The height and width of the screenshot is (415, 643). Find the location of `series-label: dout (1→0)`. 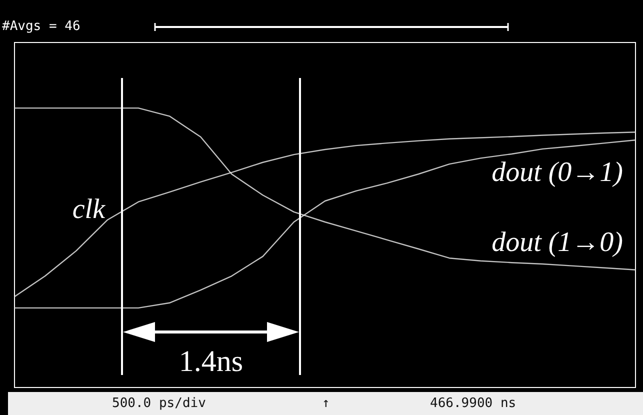

series-label: dout (1→0) is located at coordinates (557, 242).